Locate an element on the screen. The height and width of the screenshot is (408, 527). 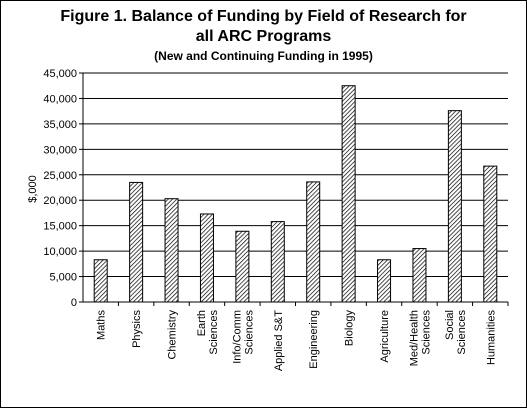
x-tick-label: Humanities is located at coordinates (491, 338).